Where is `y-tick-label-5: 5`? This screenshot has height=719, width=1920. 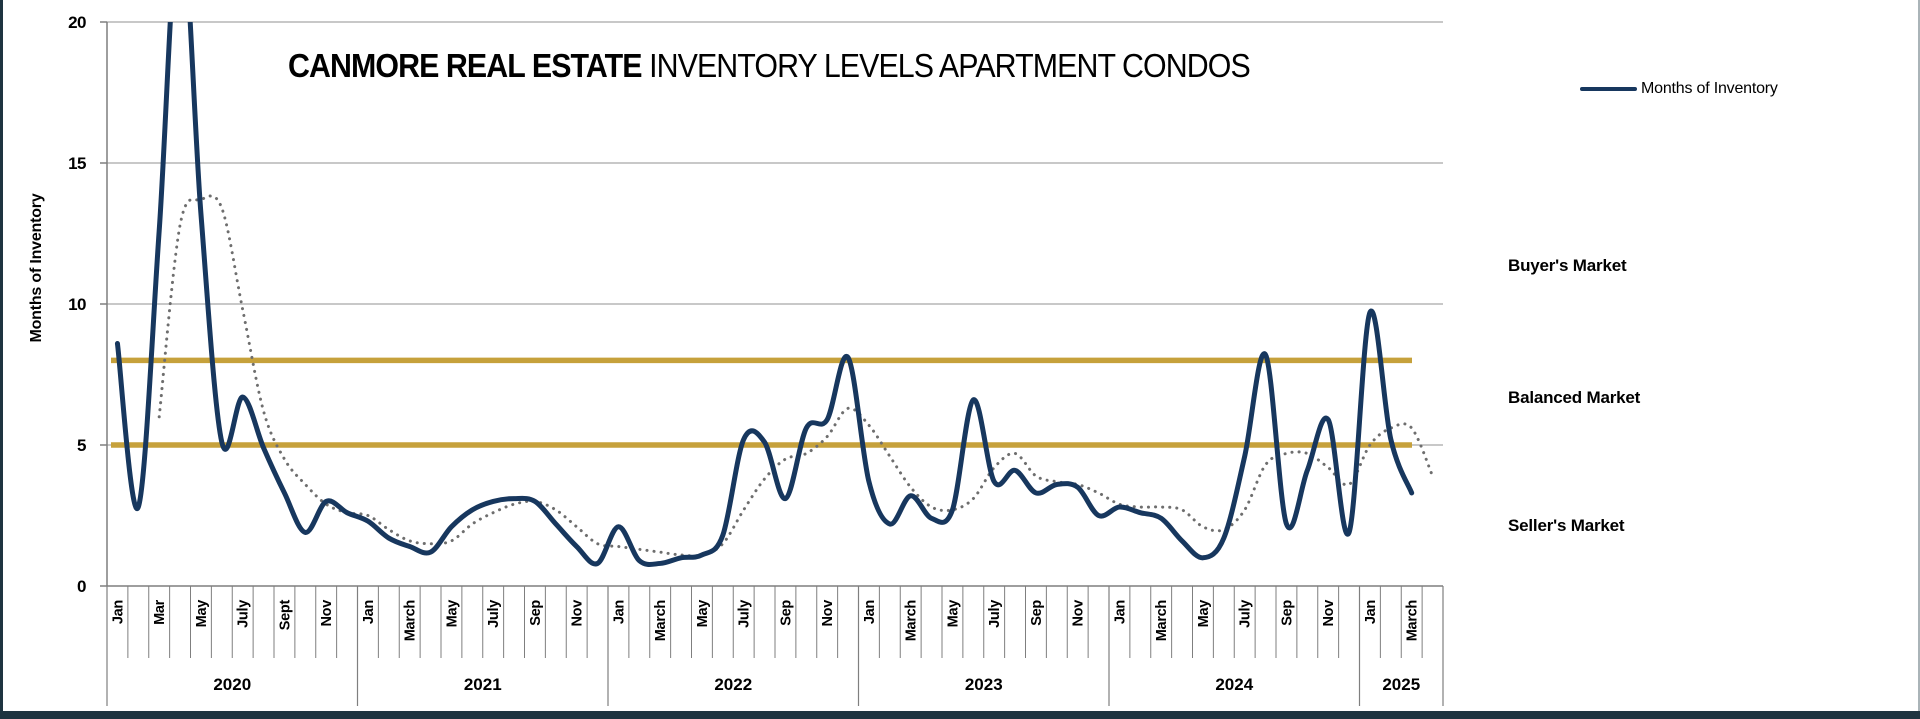
y-tick-label-5: 5 is located at coordinates (81, 445).